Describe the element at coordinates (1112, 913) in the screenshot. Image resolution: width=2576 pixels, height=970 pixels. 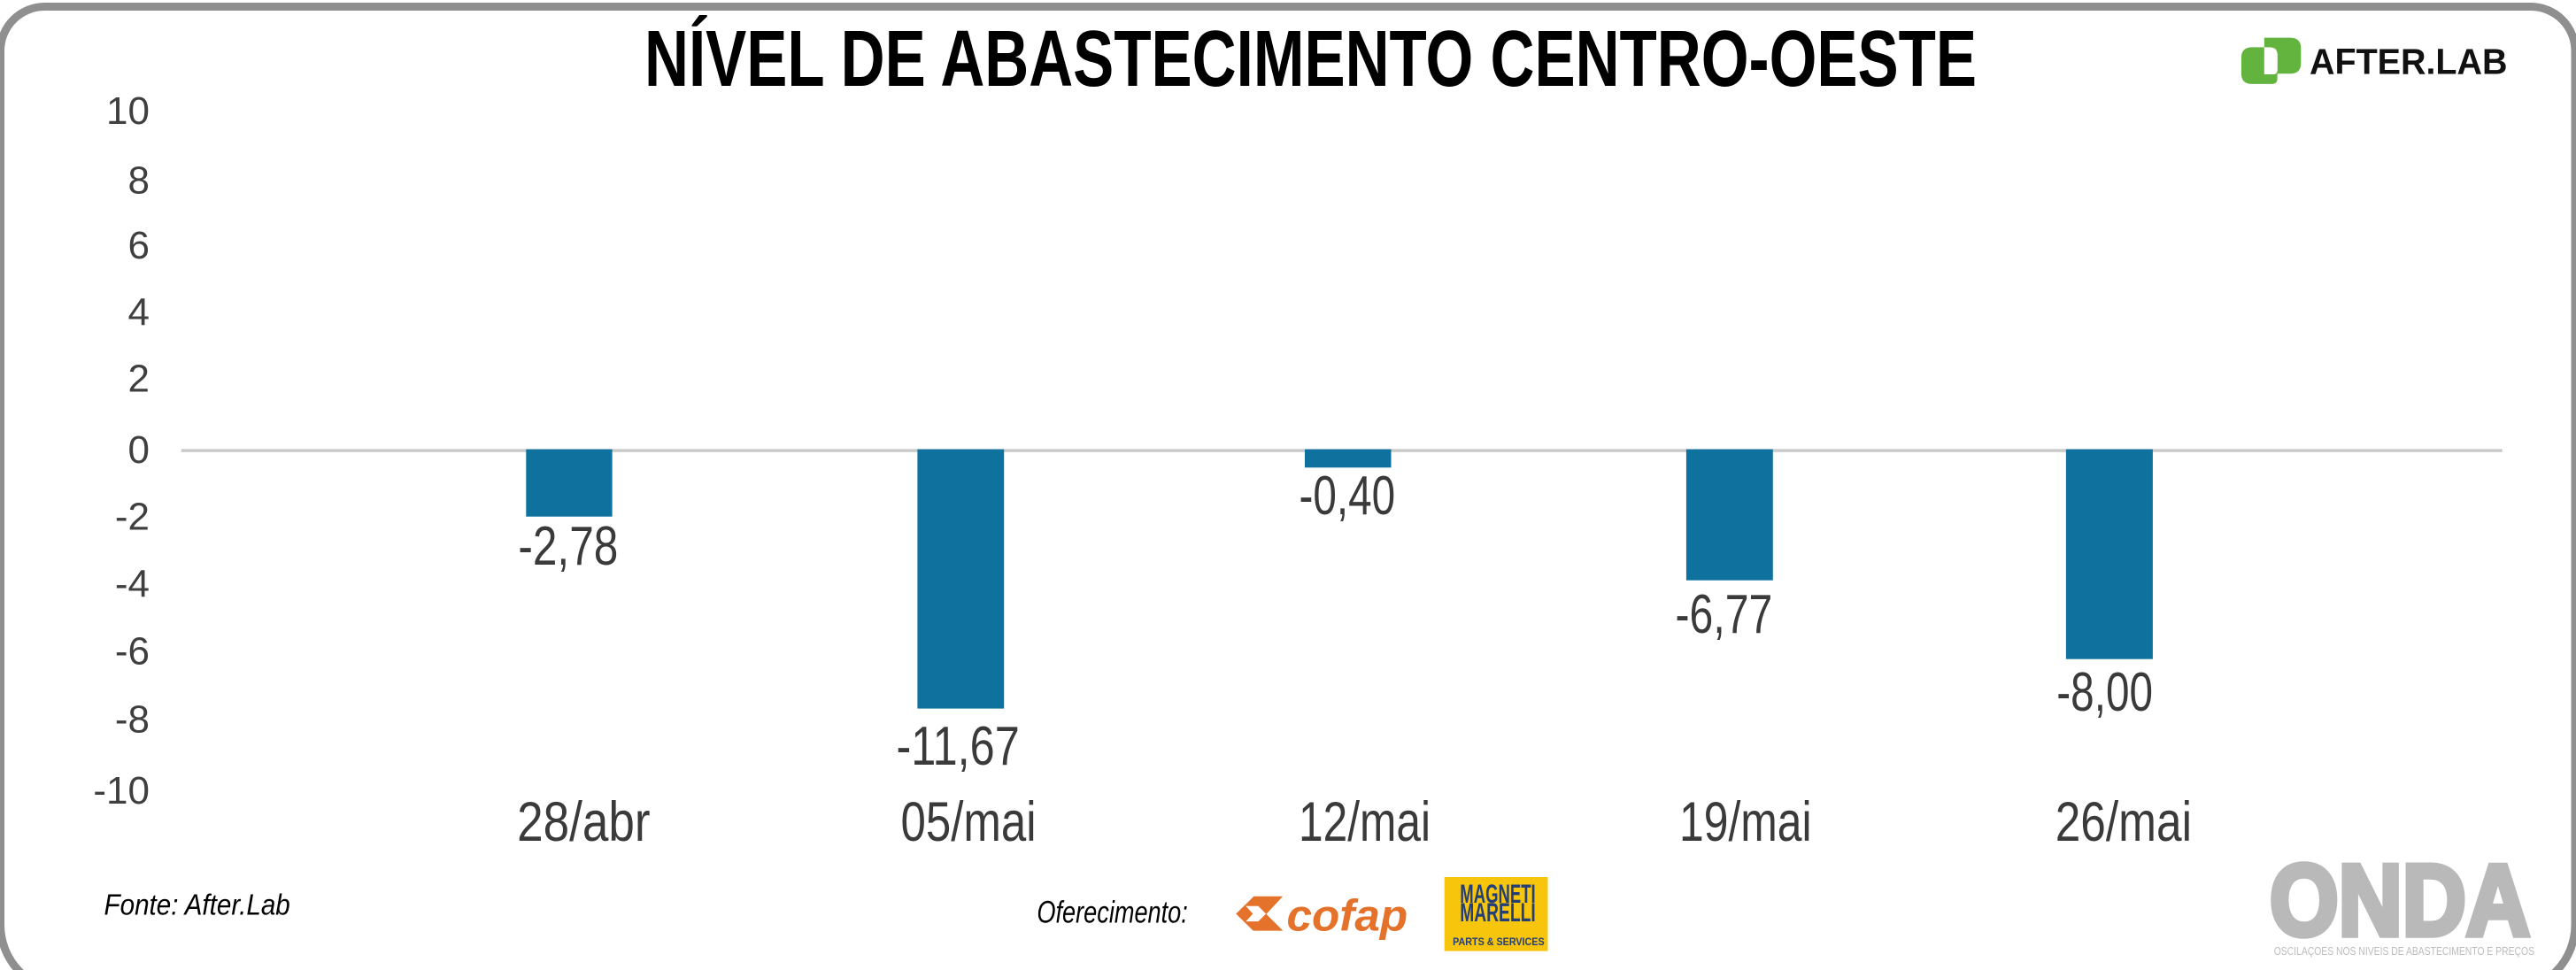
I see `svg-text: Oferecimento:` at that location.